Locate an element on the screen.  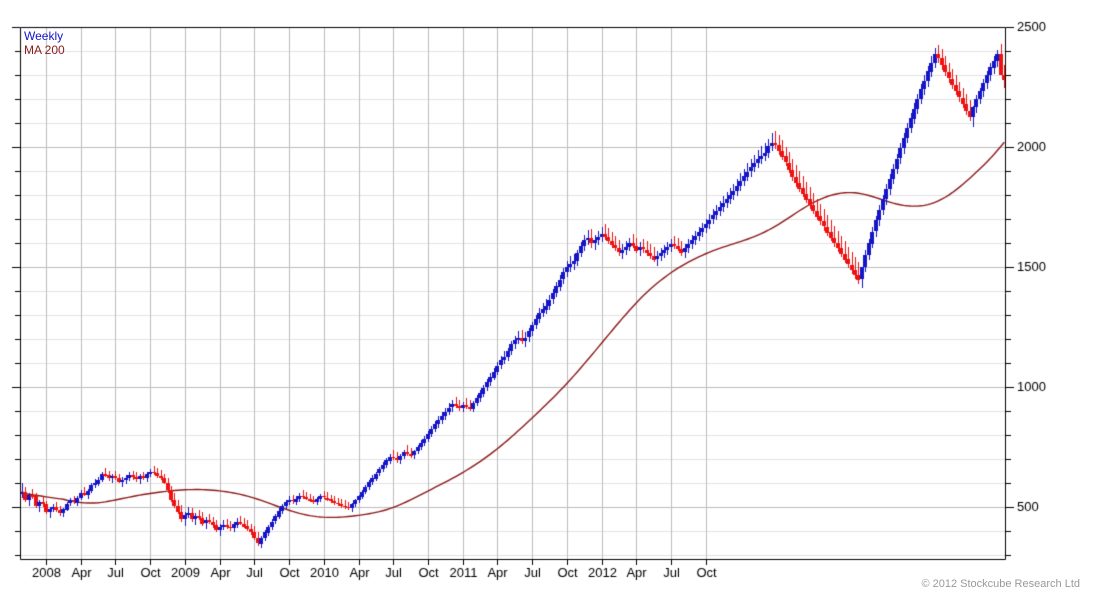
copyright-notice: © 2012 Stockcube Research Ltd is located at coordinates (1000, 584).